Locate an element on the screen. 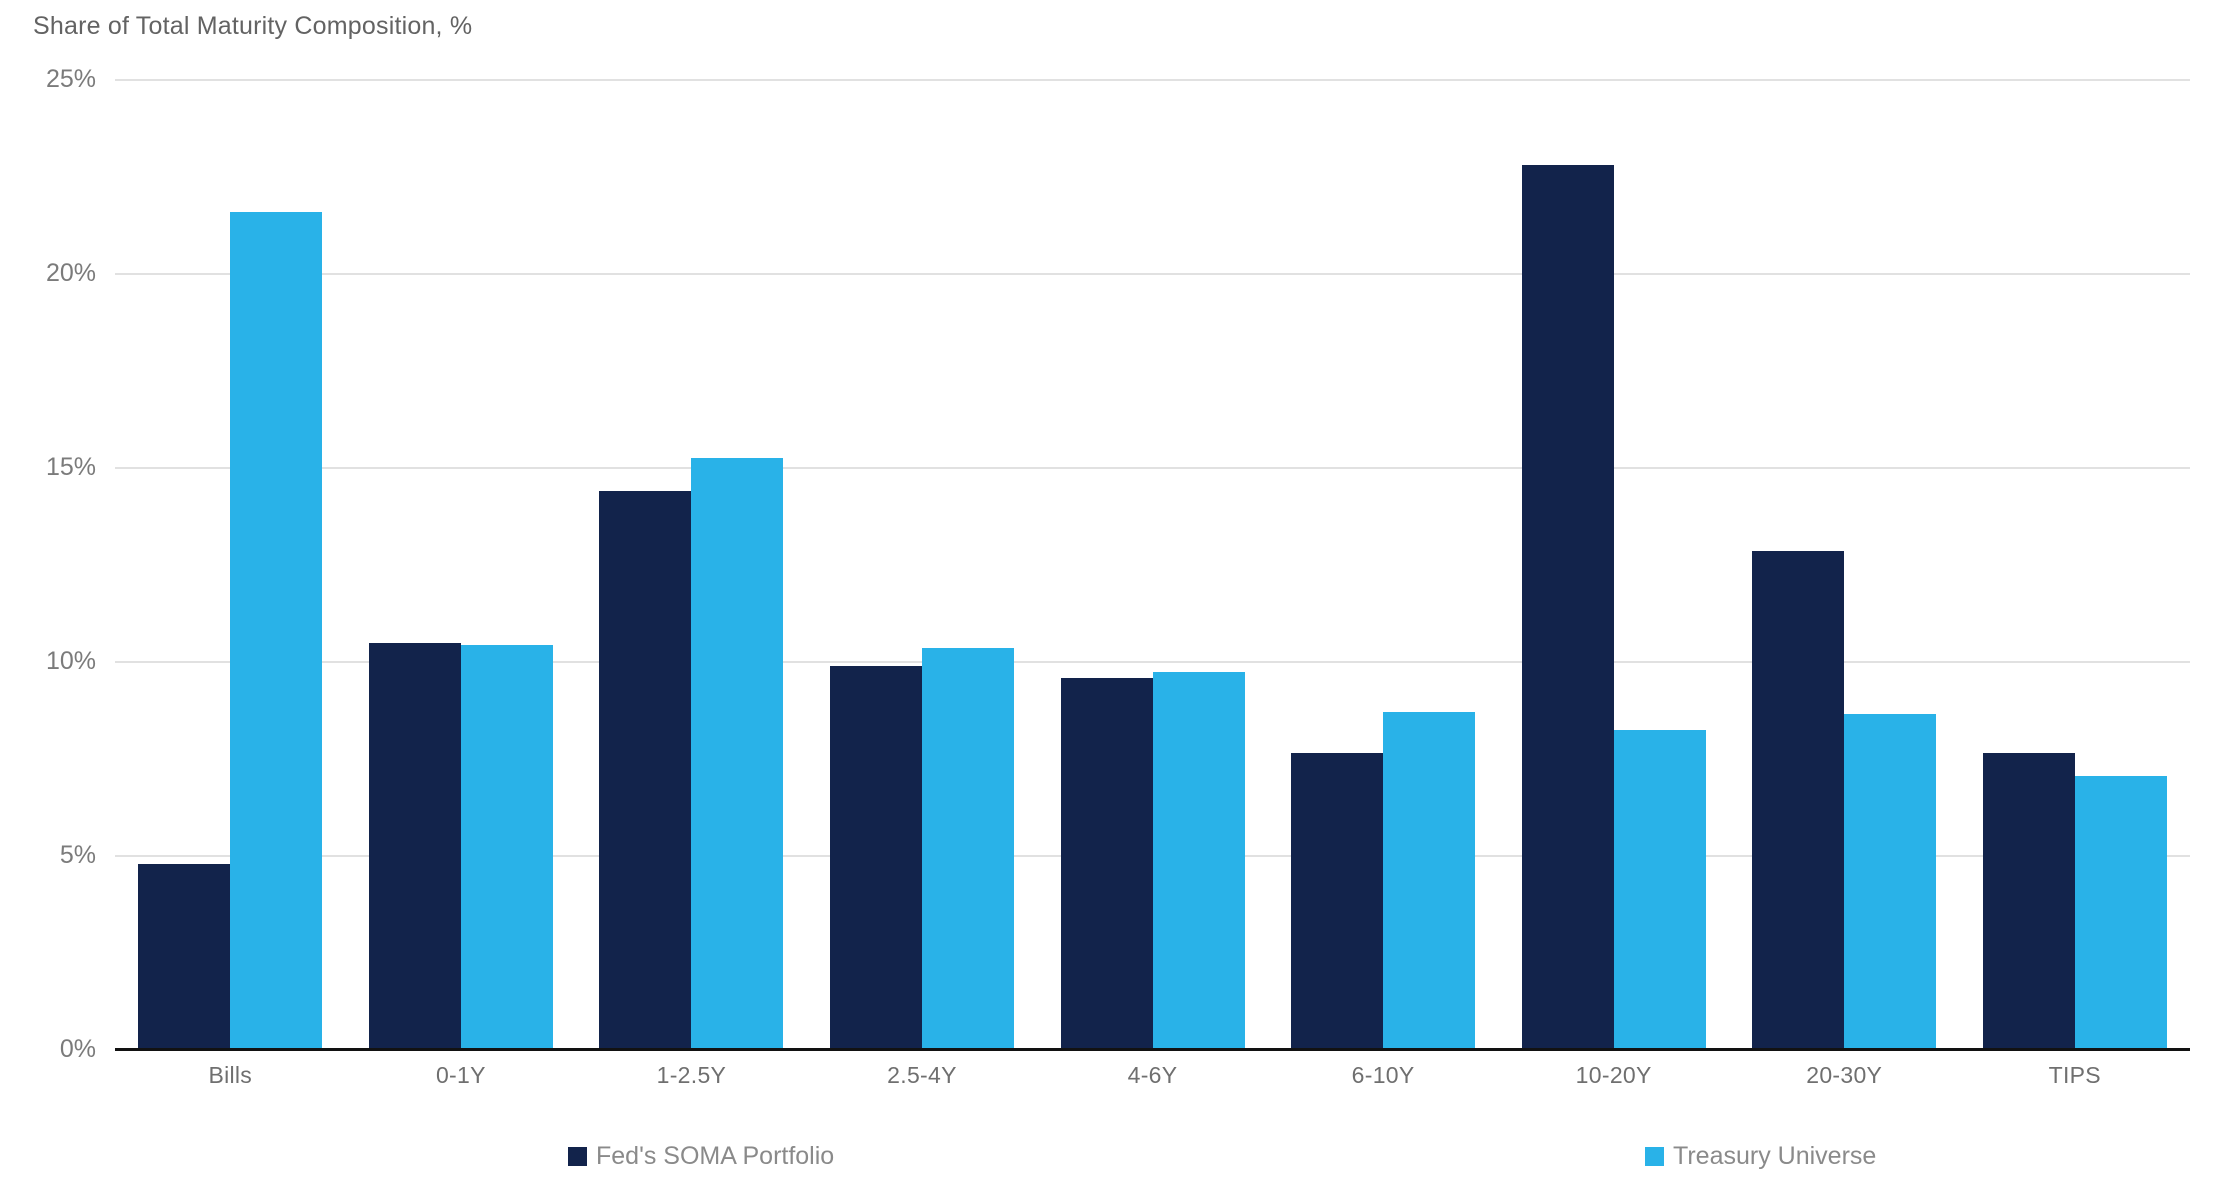 The image size is (2217, 1196). bar-soma-2.5-4y is located at coordinates (875, 857).